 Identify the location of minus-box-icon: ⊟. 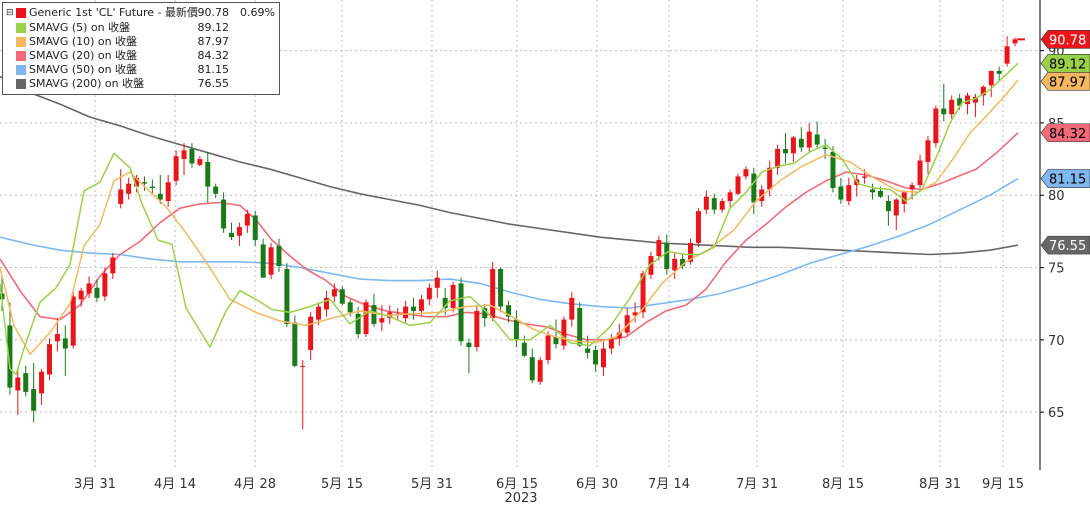
(10, 13).